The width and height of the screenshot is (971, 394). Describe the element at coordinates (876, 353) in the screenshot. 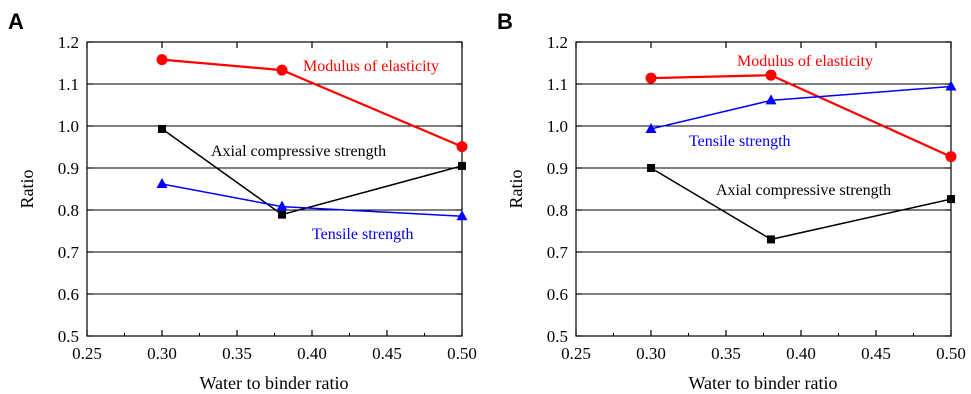

I see `panel-b-x-tick-label: 0.45` at that location.